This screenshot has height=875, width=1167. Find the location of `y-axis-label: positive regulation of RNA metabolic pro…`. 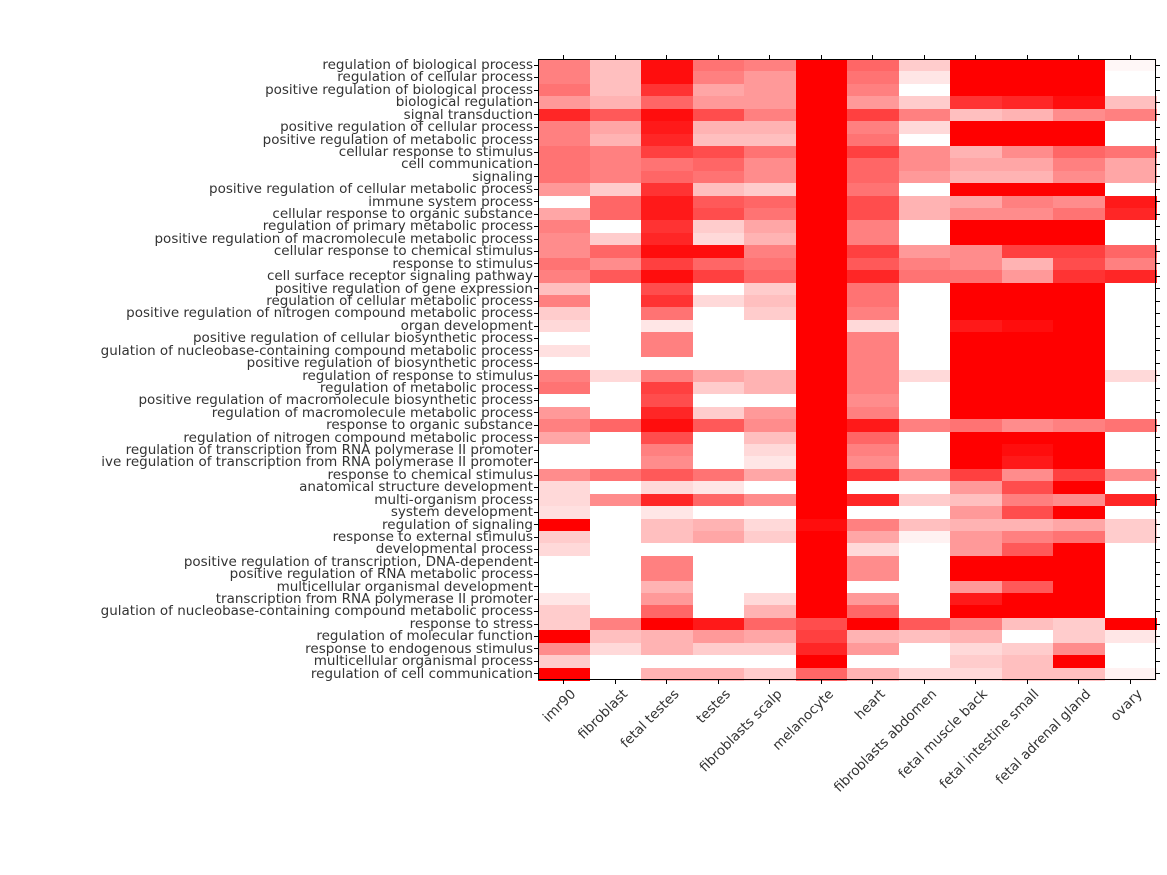

y-axis-label: positive regulation of RNA metabolic pro… is located at coordinates (381, 574).